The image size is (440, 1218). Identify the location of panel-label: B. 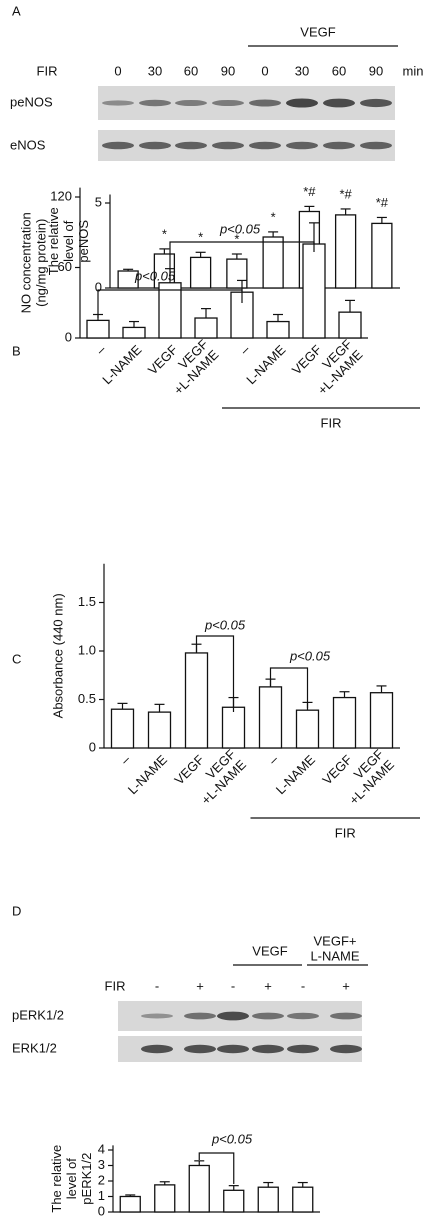
(16, 350).